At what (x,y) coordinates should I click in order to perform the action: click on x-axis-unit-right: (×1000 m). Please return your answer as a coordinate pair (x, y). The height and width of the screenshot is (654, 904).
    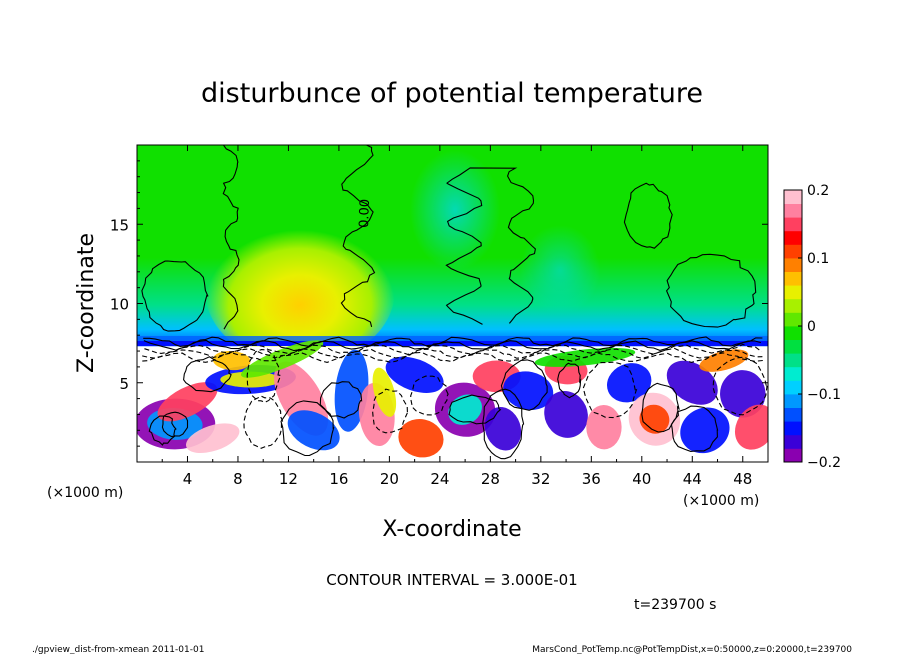
    Looking at the image, I should click on (721, 501).